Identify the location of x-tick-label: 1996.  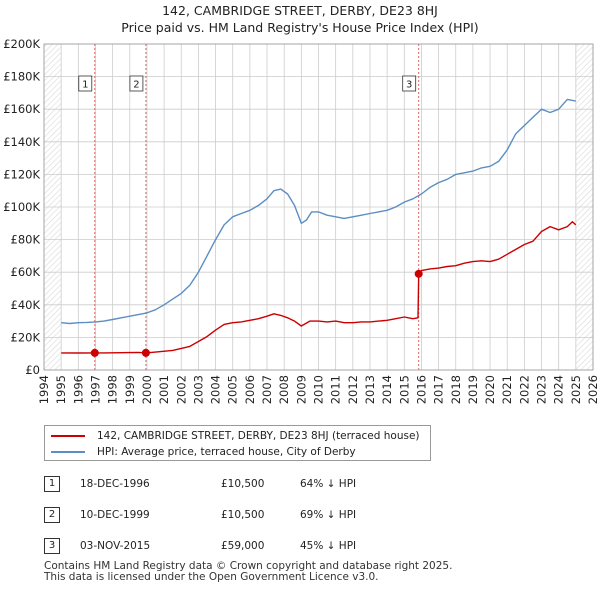
(78, 389).